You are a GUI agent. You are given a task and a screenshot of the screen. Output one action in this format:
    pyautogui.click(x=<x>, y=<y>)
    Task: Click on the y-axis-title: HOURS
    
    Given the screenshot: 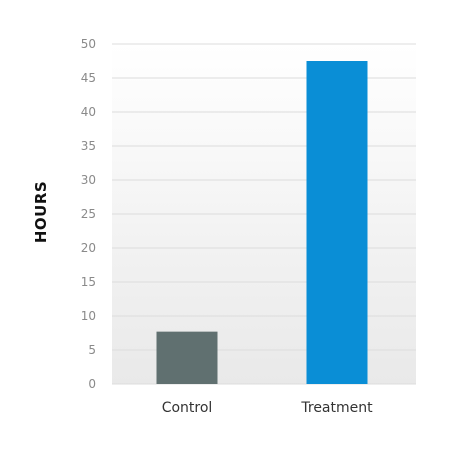 What is the action you would take?
    pyautogui.click(x=41, y=212)
    